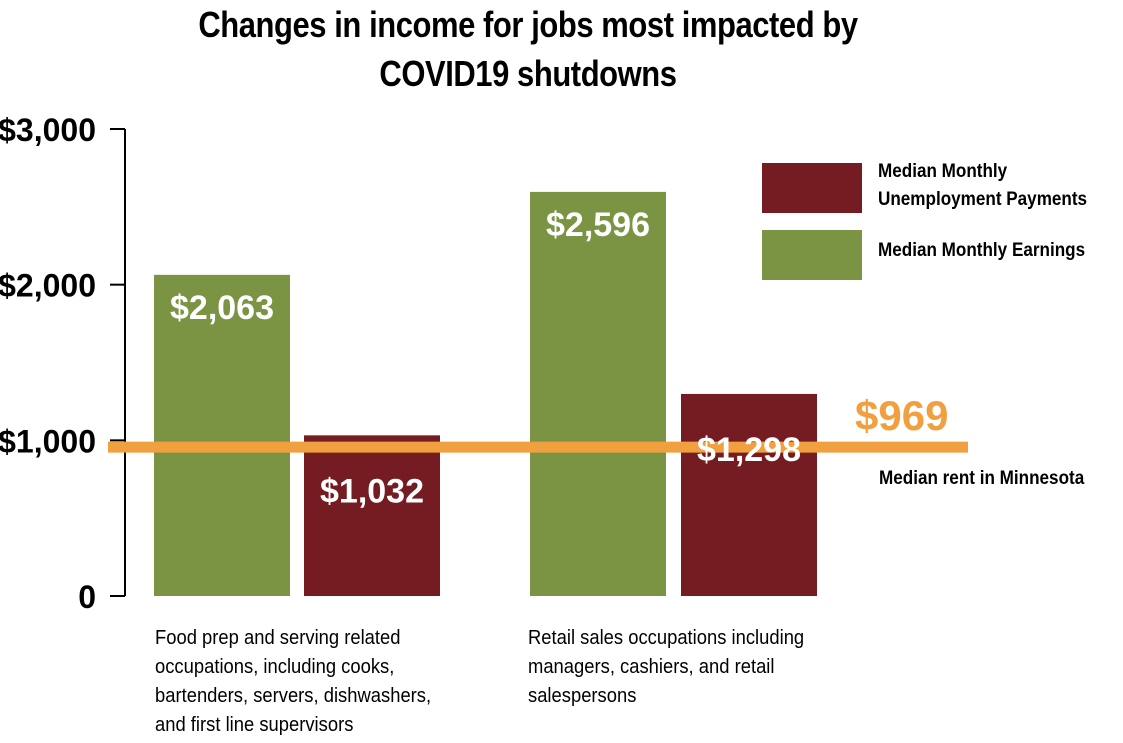 Image resolution: width=1123 pixels, height=743 pixels. Describe the element at coordinates (749, 450) in the screenshot. I see `bar-value-label: $1,298` at that location.